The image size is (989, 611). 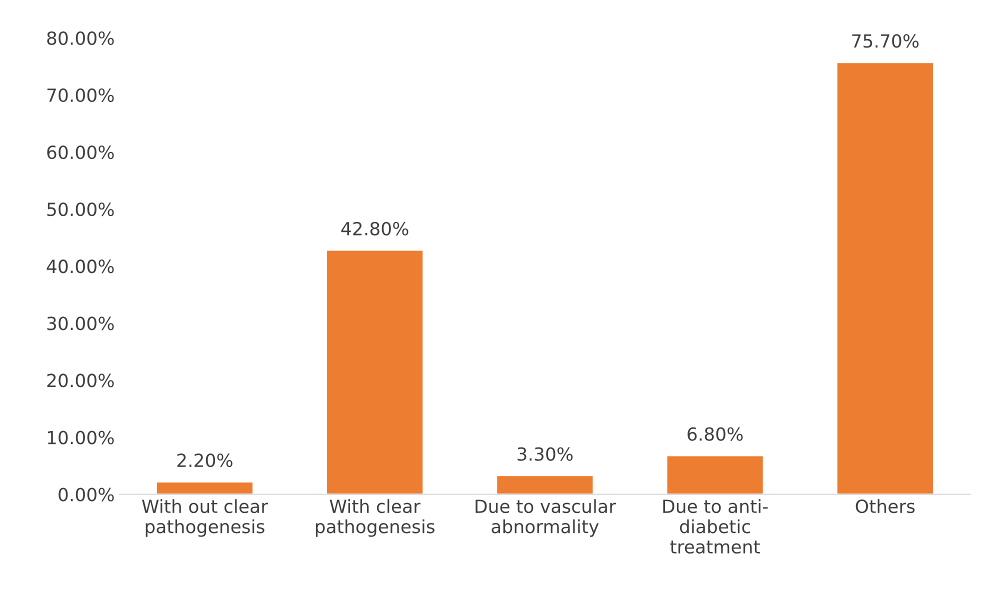 I want to click on data-label: 42.80%, so click(x=374, y=229).